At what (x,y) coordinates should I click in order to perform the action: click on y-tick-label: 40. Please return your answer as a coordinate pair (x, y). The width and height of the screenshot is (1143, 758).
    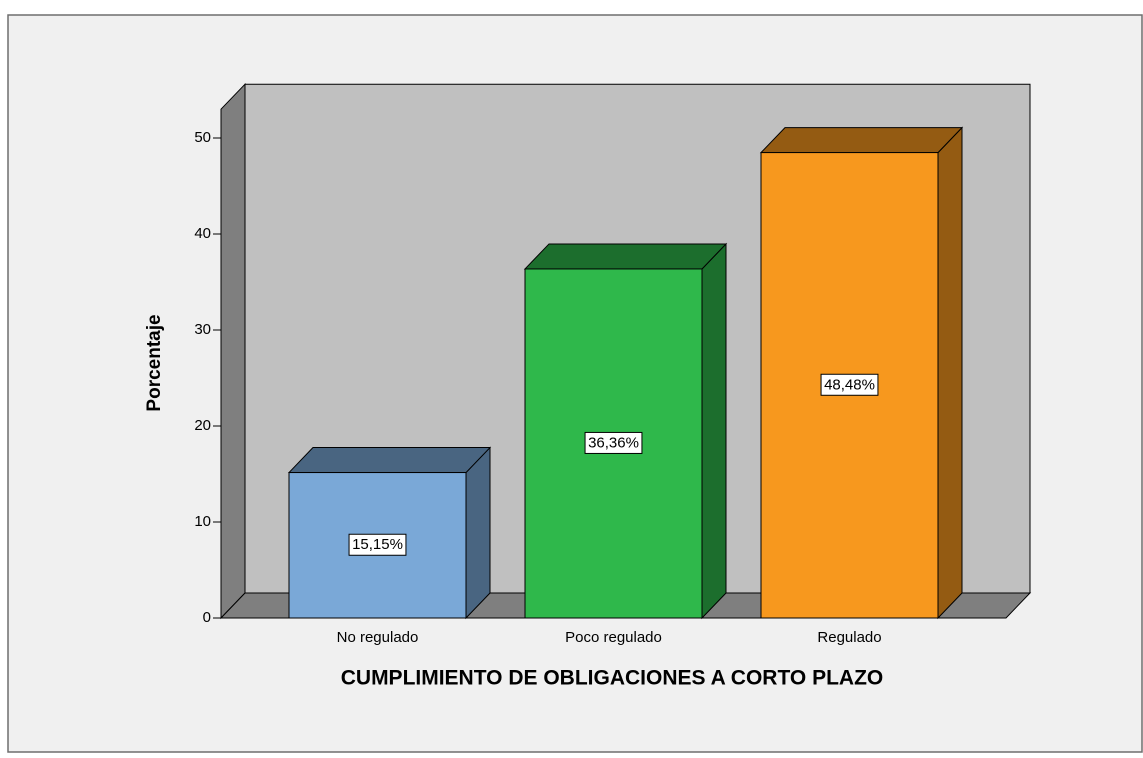
    Looking at the image, I should click on (202, 233).